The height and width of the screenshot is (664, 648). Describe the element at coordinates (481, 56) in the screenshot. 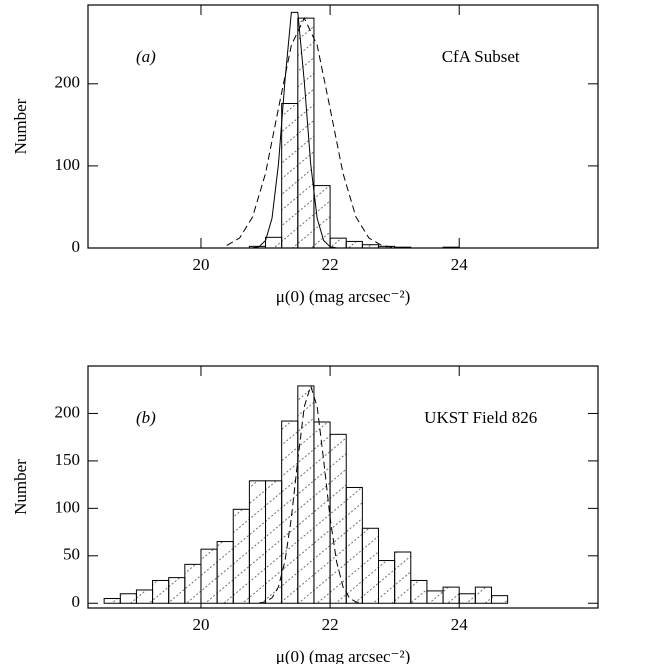

I see `panel-label: CfA Subset` at that location.